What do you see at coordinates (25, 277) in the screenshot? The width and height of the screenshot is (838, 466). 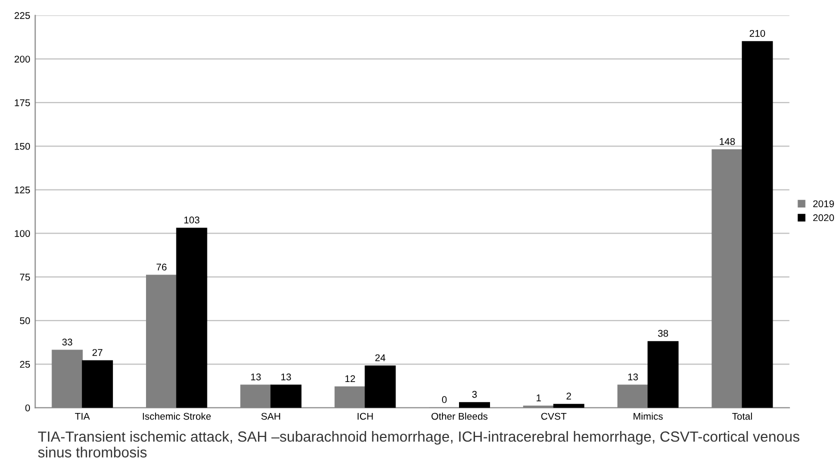 I see `y-tick-label: 75` at bounding box center [25, 277].